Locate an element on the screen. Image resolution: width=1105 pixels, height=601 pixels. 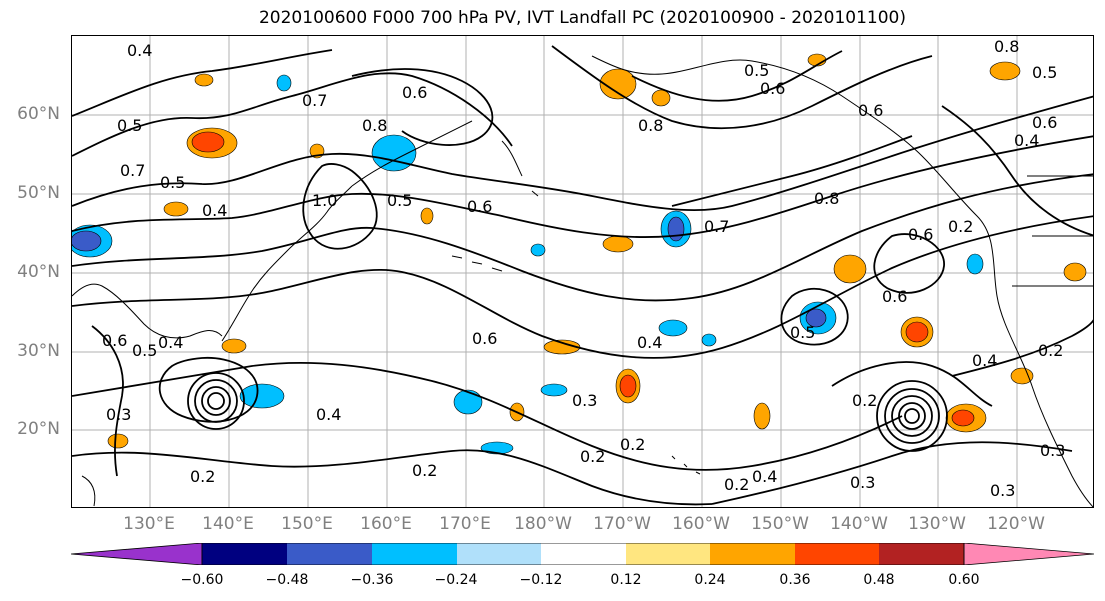
lat-label: 50°N is located at coordinates (38, 193).